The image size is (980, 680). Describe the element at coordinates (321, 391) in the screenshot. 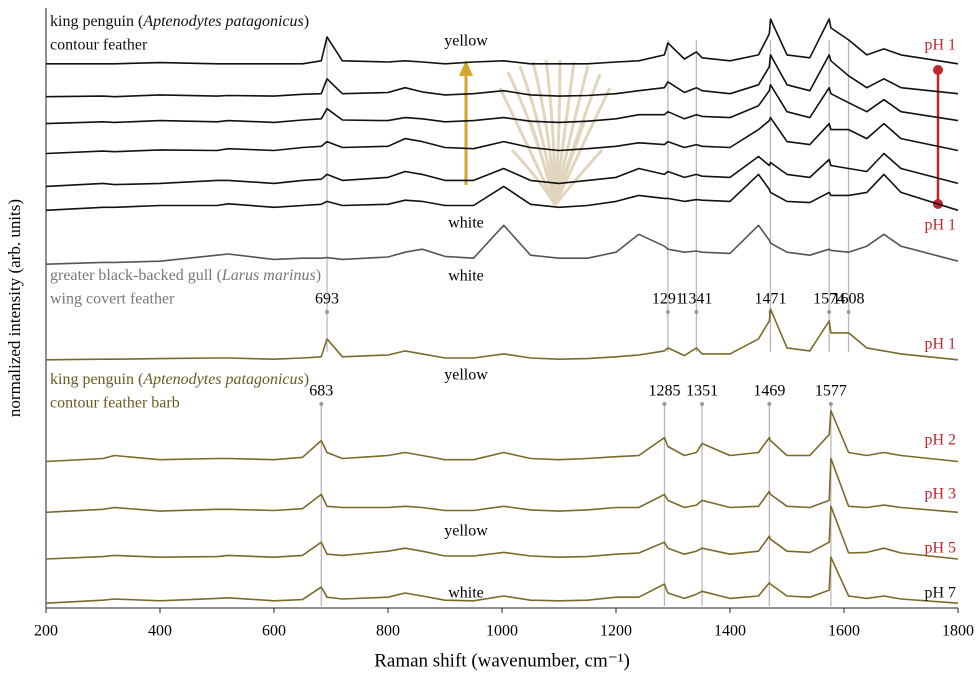

I see `peak-label: 683` at that location.